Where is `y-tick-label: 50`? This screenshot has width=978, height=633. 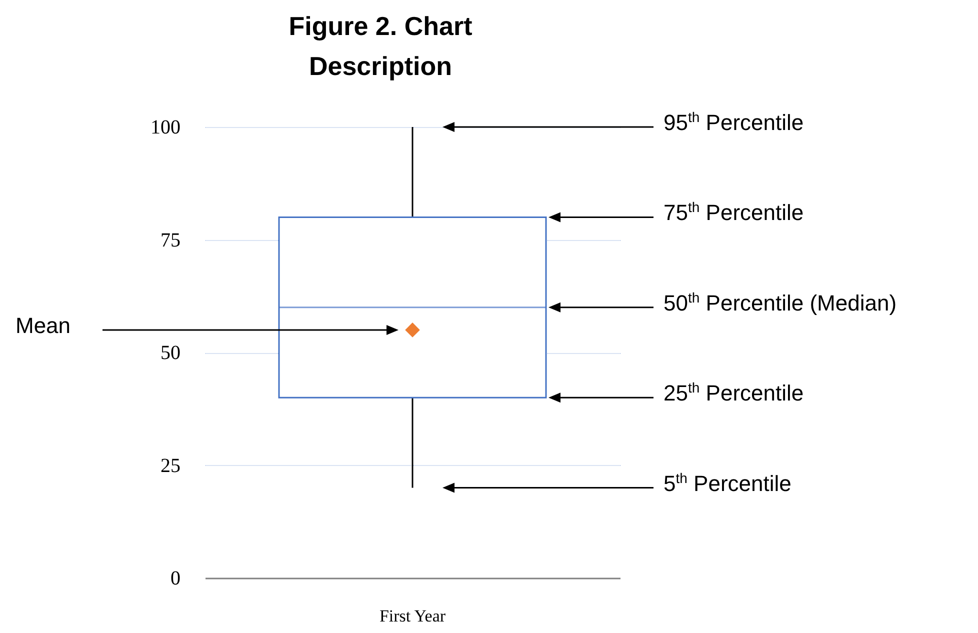
y-tick-label: 50 is located at coordinates (170, 353).